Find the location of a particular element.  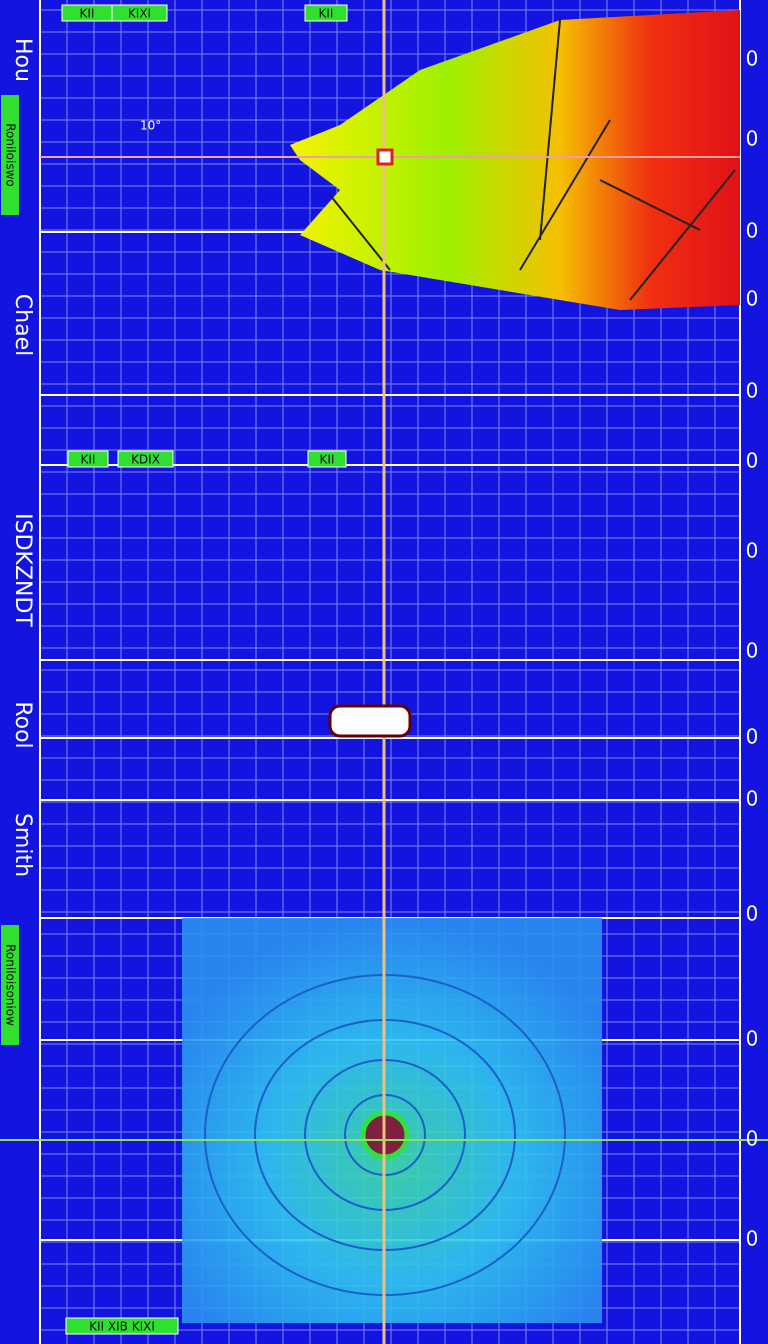

side-label: Hou is located at coordinates (22, 60).